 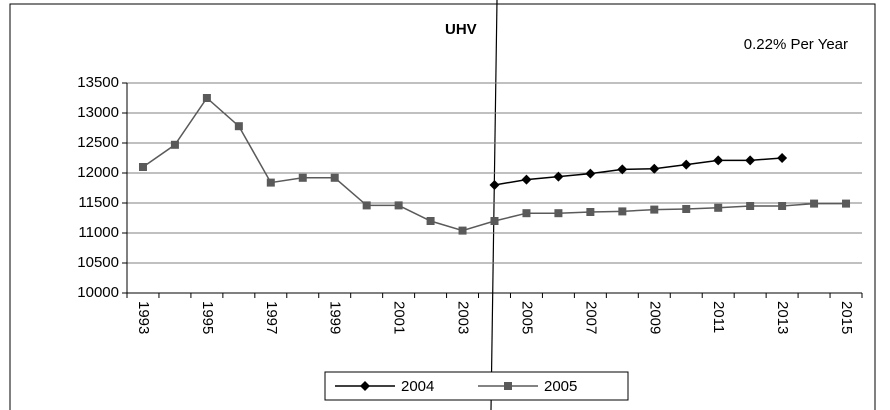 I want to click on y-tick-label: 12000, so click(x=98, y=172).